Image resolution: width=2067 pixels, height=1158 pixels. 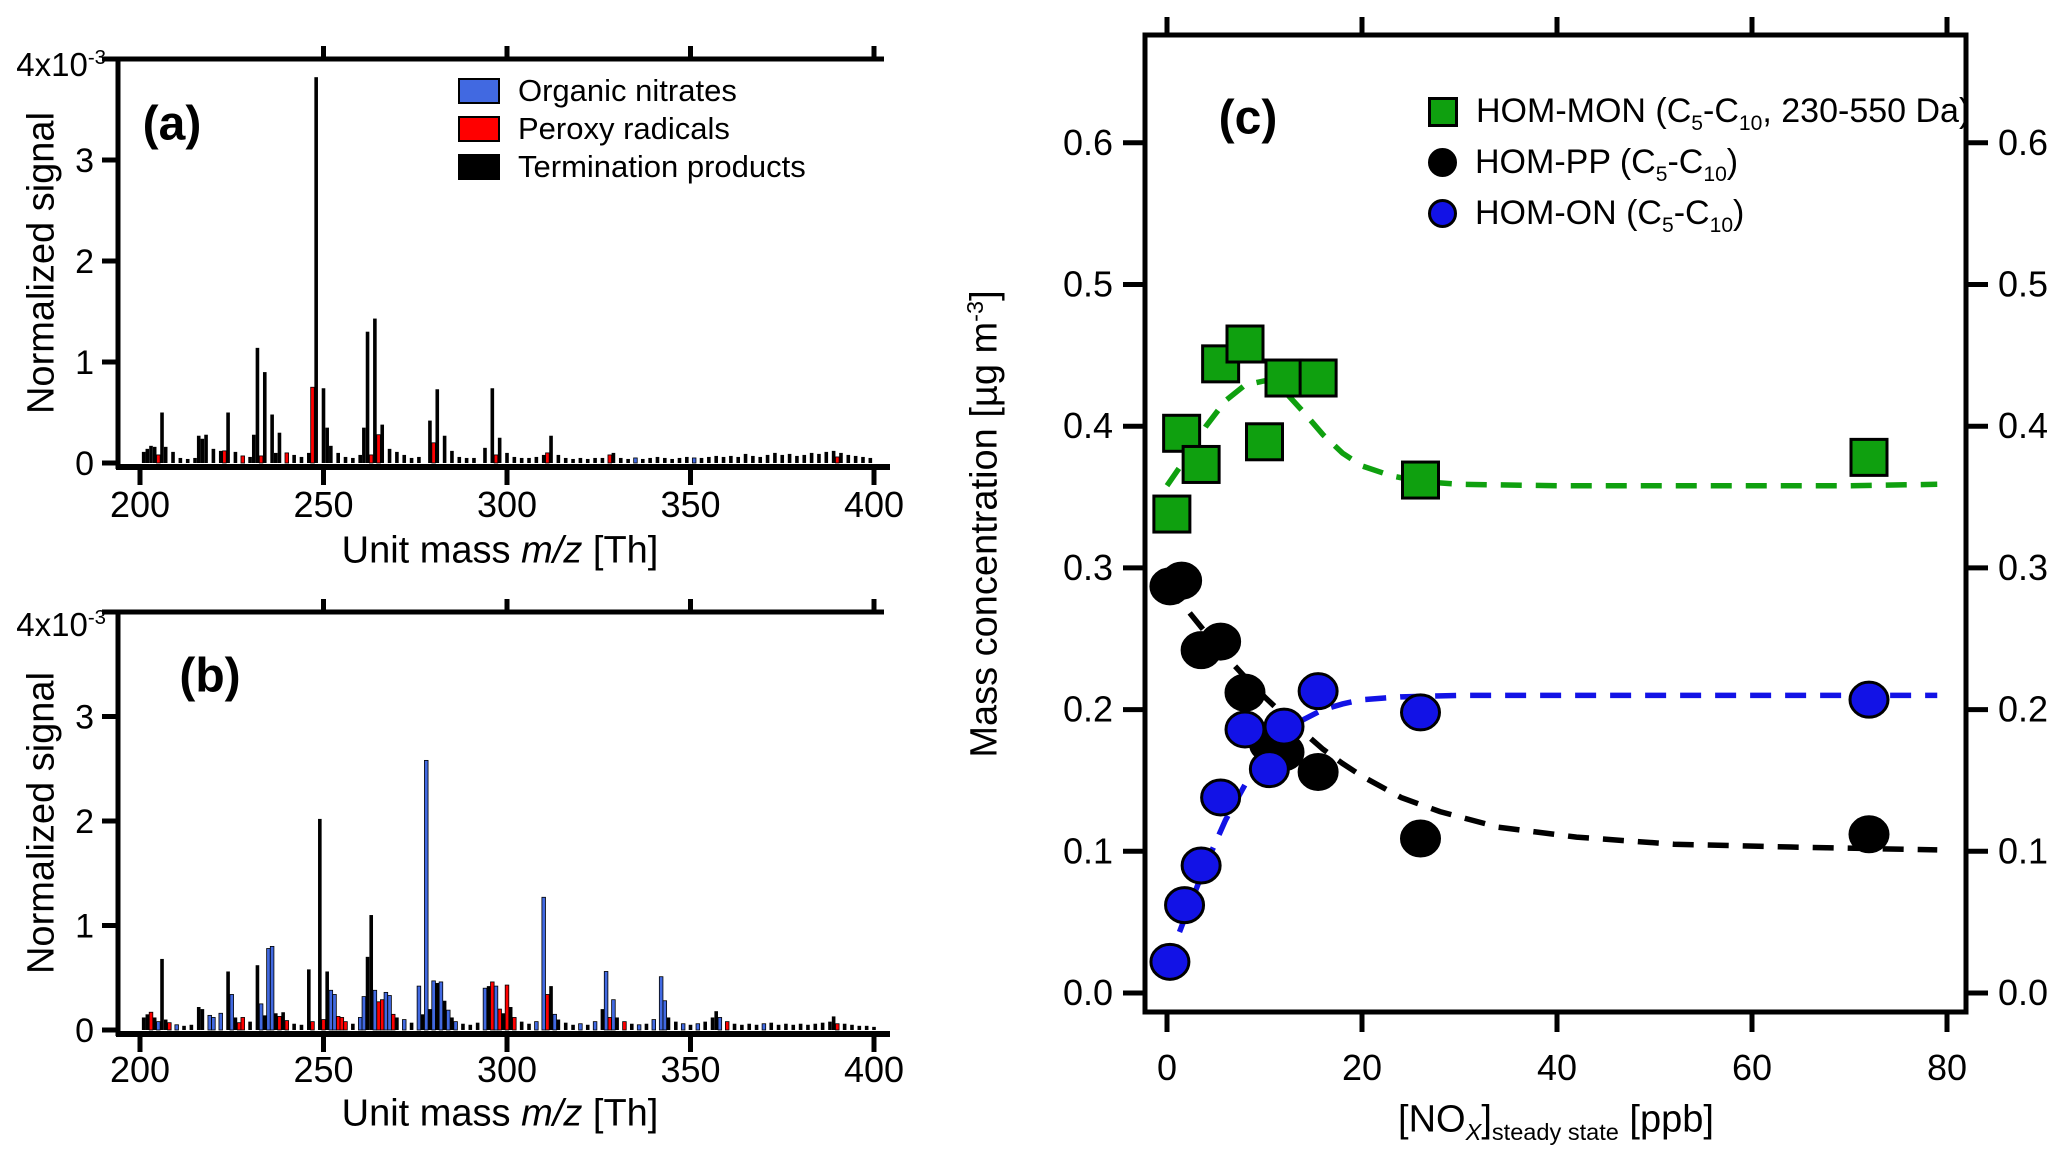 I want to click on panel-b-x-tick-label: 400, so click(x=874, y=1069).